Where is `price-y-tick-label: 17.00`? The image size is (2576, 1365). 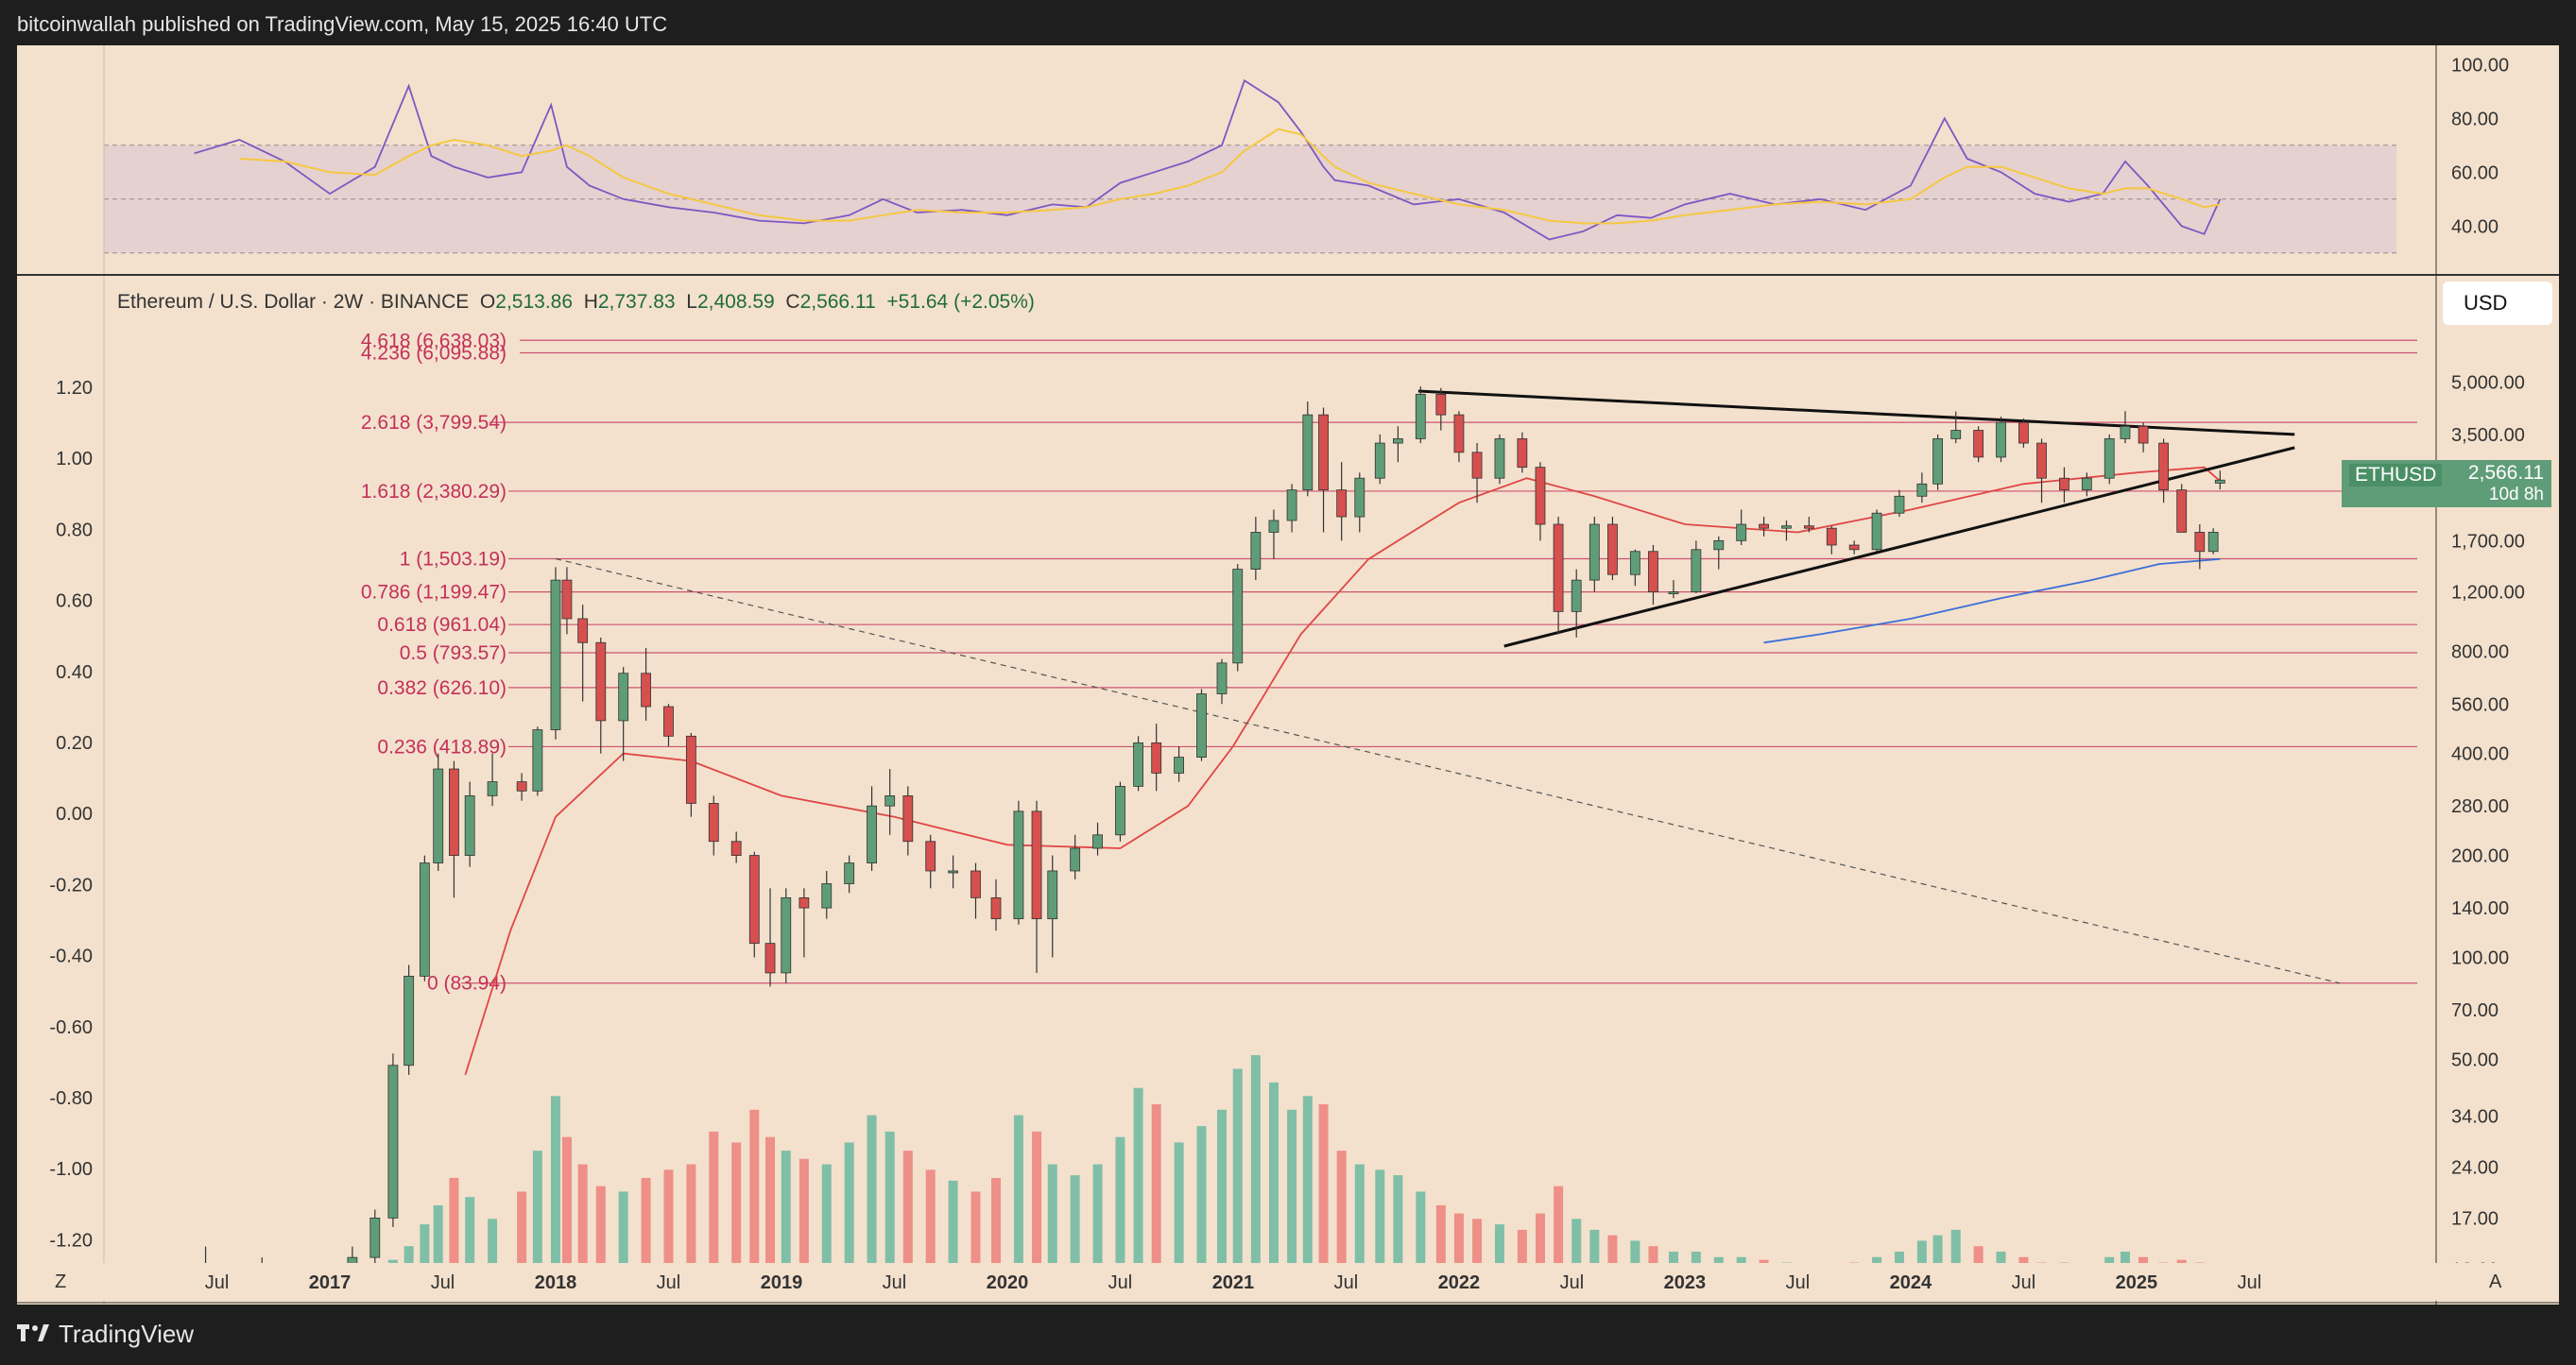 price-y-tick-label: 17.00 is located at coordinates (2475, 1219).